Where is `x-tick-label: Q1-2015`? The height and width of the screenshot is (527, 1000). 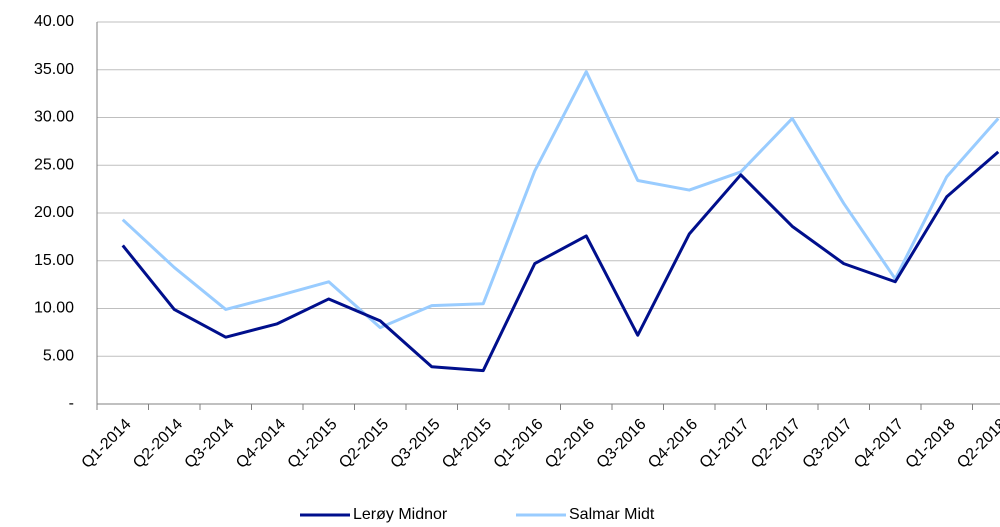
x-tick-label: Q1-2015 is located at coordinates (313, 444).